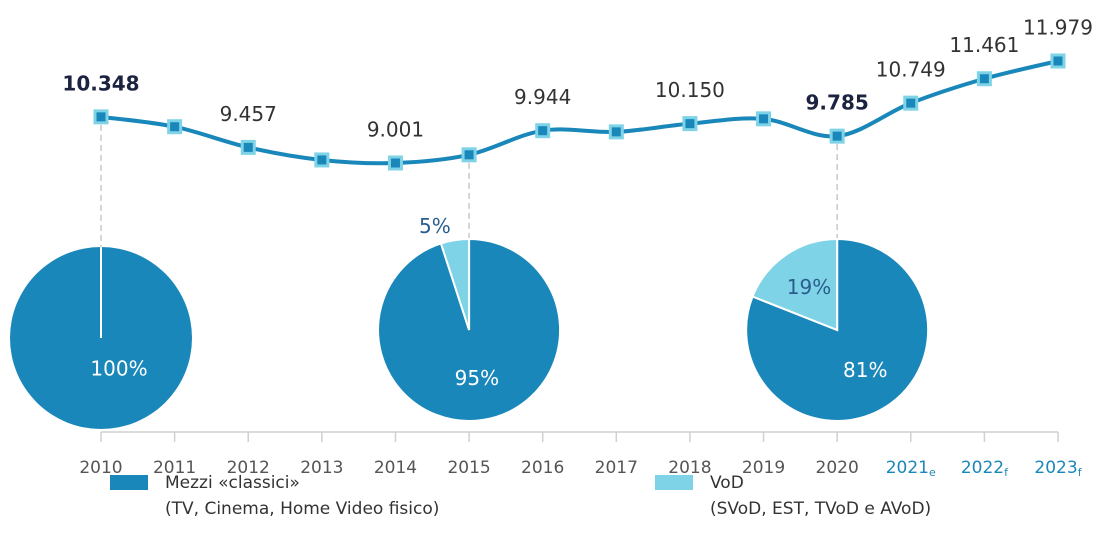 This screenshot has height=545, width=1097. I want to click on year: 2017, so click(616, 468).